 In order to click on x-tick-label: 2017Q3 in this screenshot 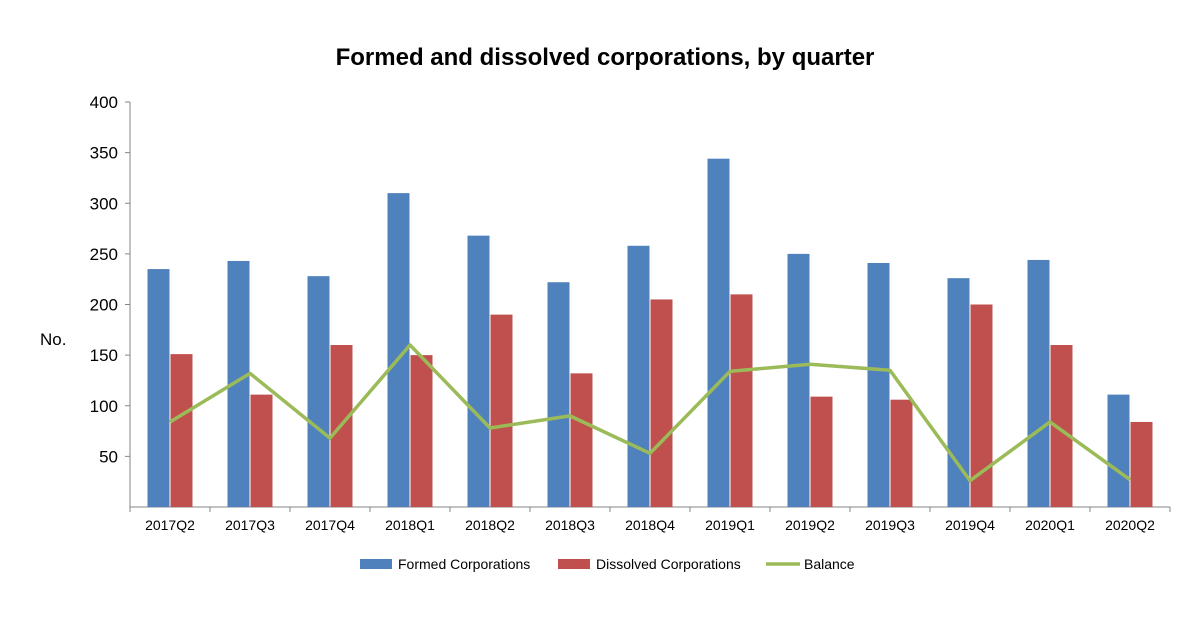, I will do `click(250, 525)`.